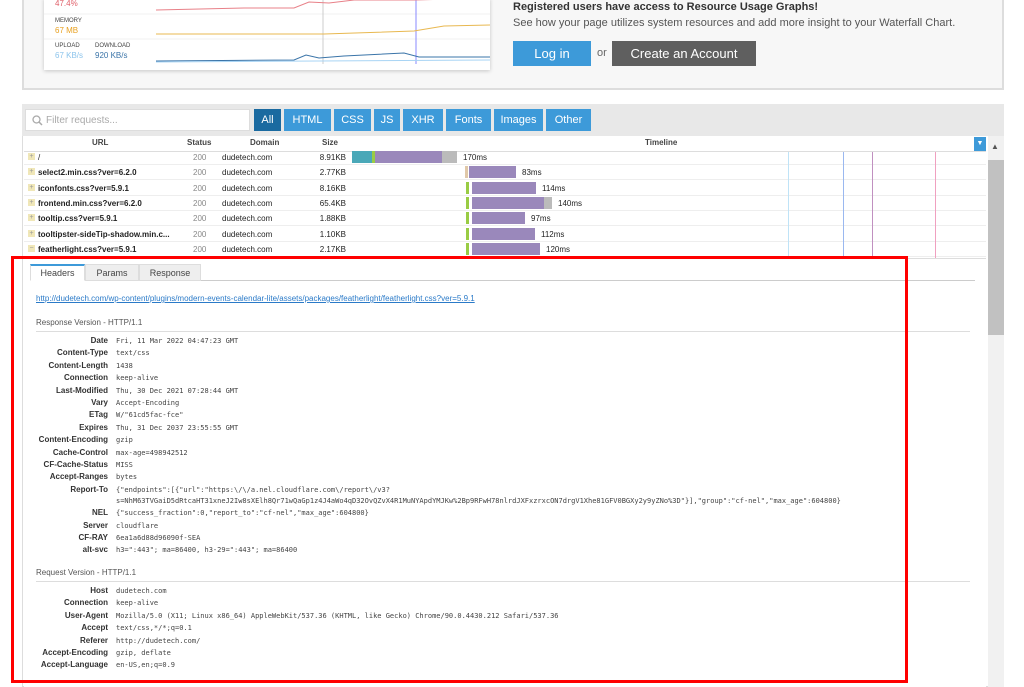 The image size is (1024, 687). I want to click on filter-tab-fonts: Fonts, so click(468, 120).